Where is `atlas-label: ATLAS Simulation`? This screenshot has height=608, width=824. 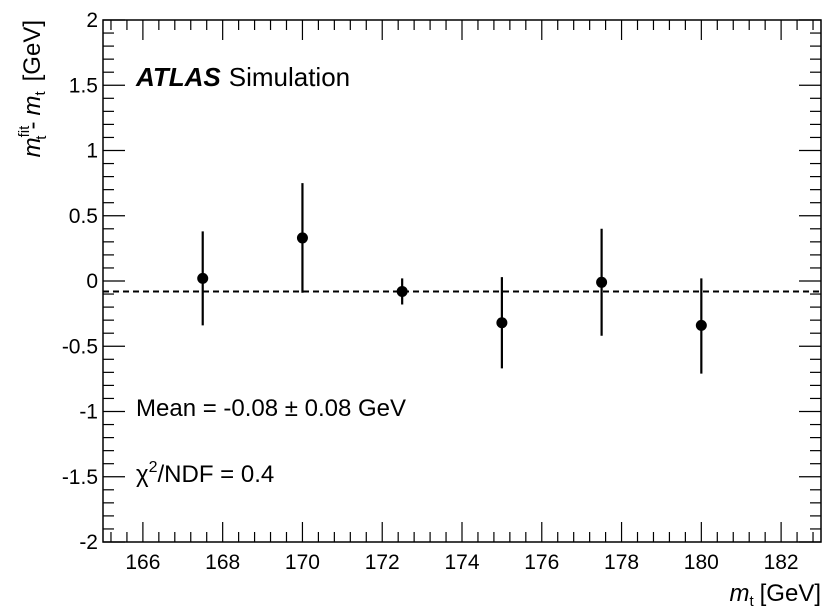
atlas-label: ATLAS Simulation is located at coordinates (242, 77).